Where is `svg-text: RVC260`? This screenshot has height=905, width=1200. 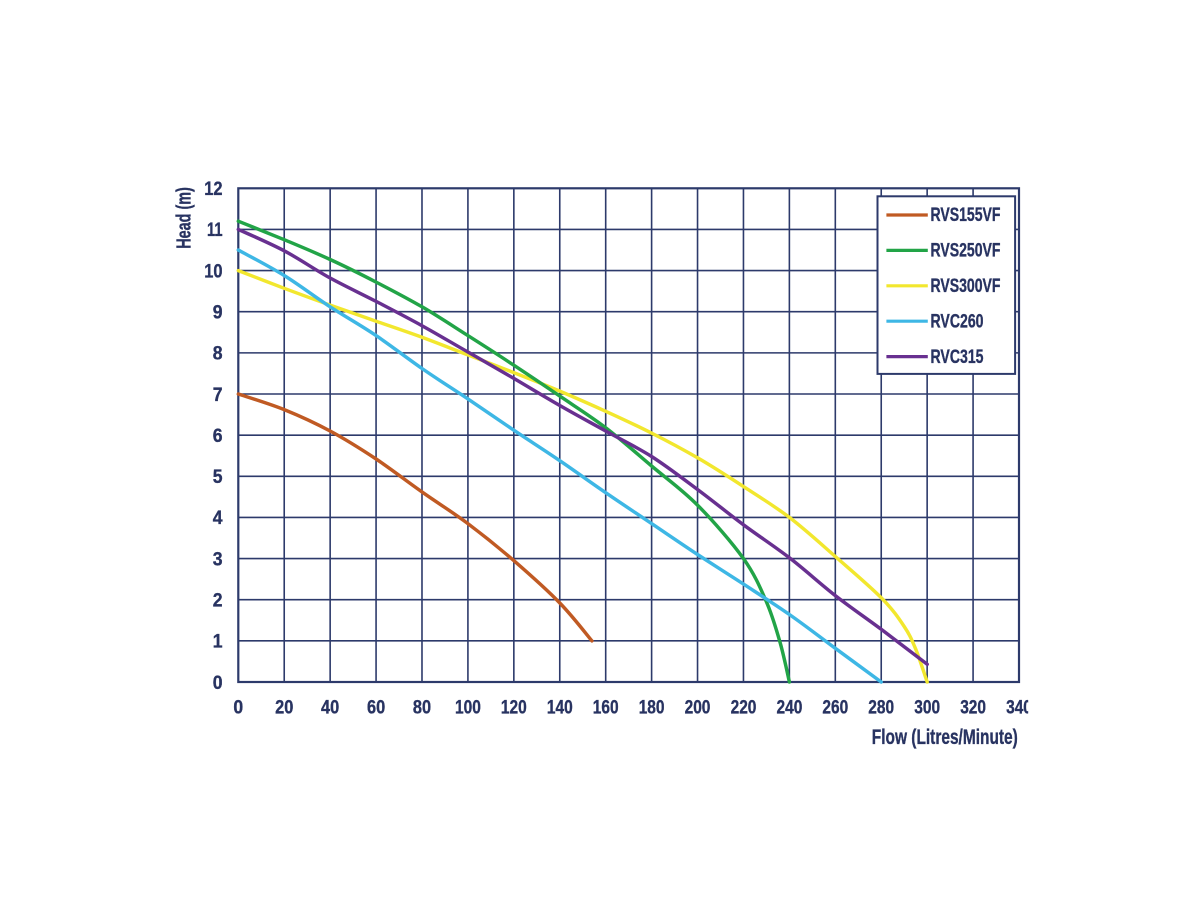 svg-text: RVC260 is located at coordinates (957, 321).